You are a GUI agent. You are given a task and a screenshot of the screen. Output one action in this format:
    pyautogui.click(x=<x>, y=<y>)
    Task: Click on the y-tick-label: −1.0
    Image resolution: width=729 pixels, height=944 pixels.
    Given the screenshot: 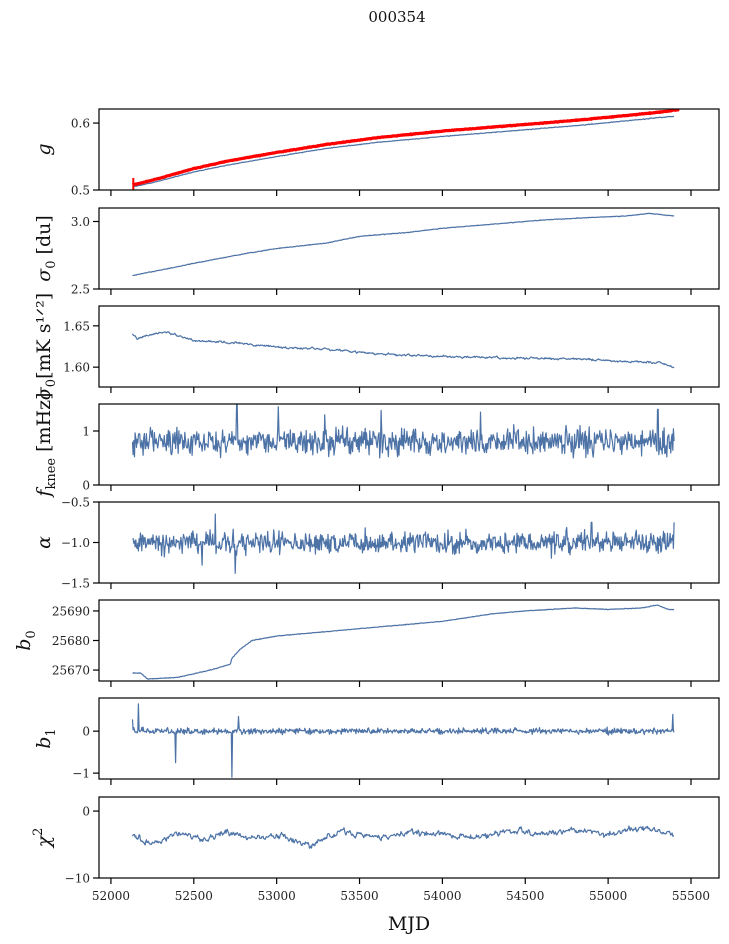 What is the action you would take?
    pyautogui.click(x=75, y=543)
    